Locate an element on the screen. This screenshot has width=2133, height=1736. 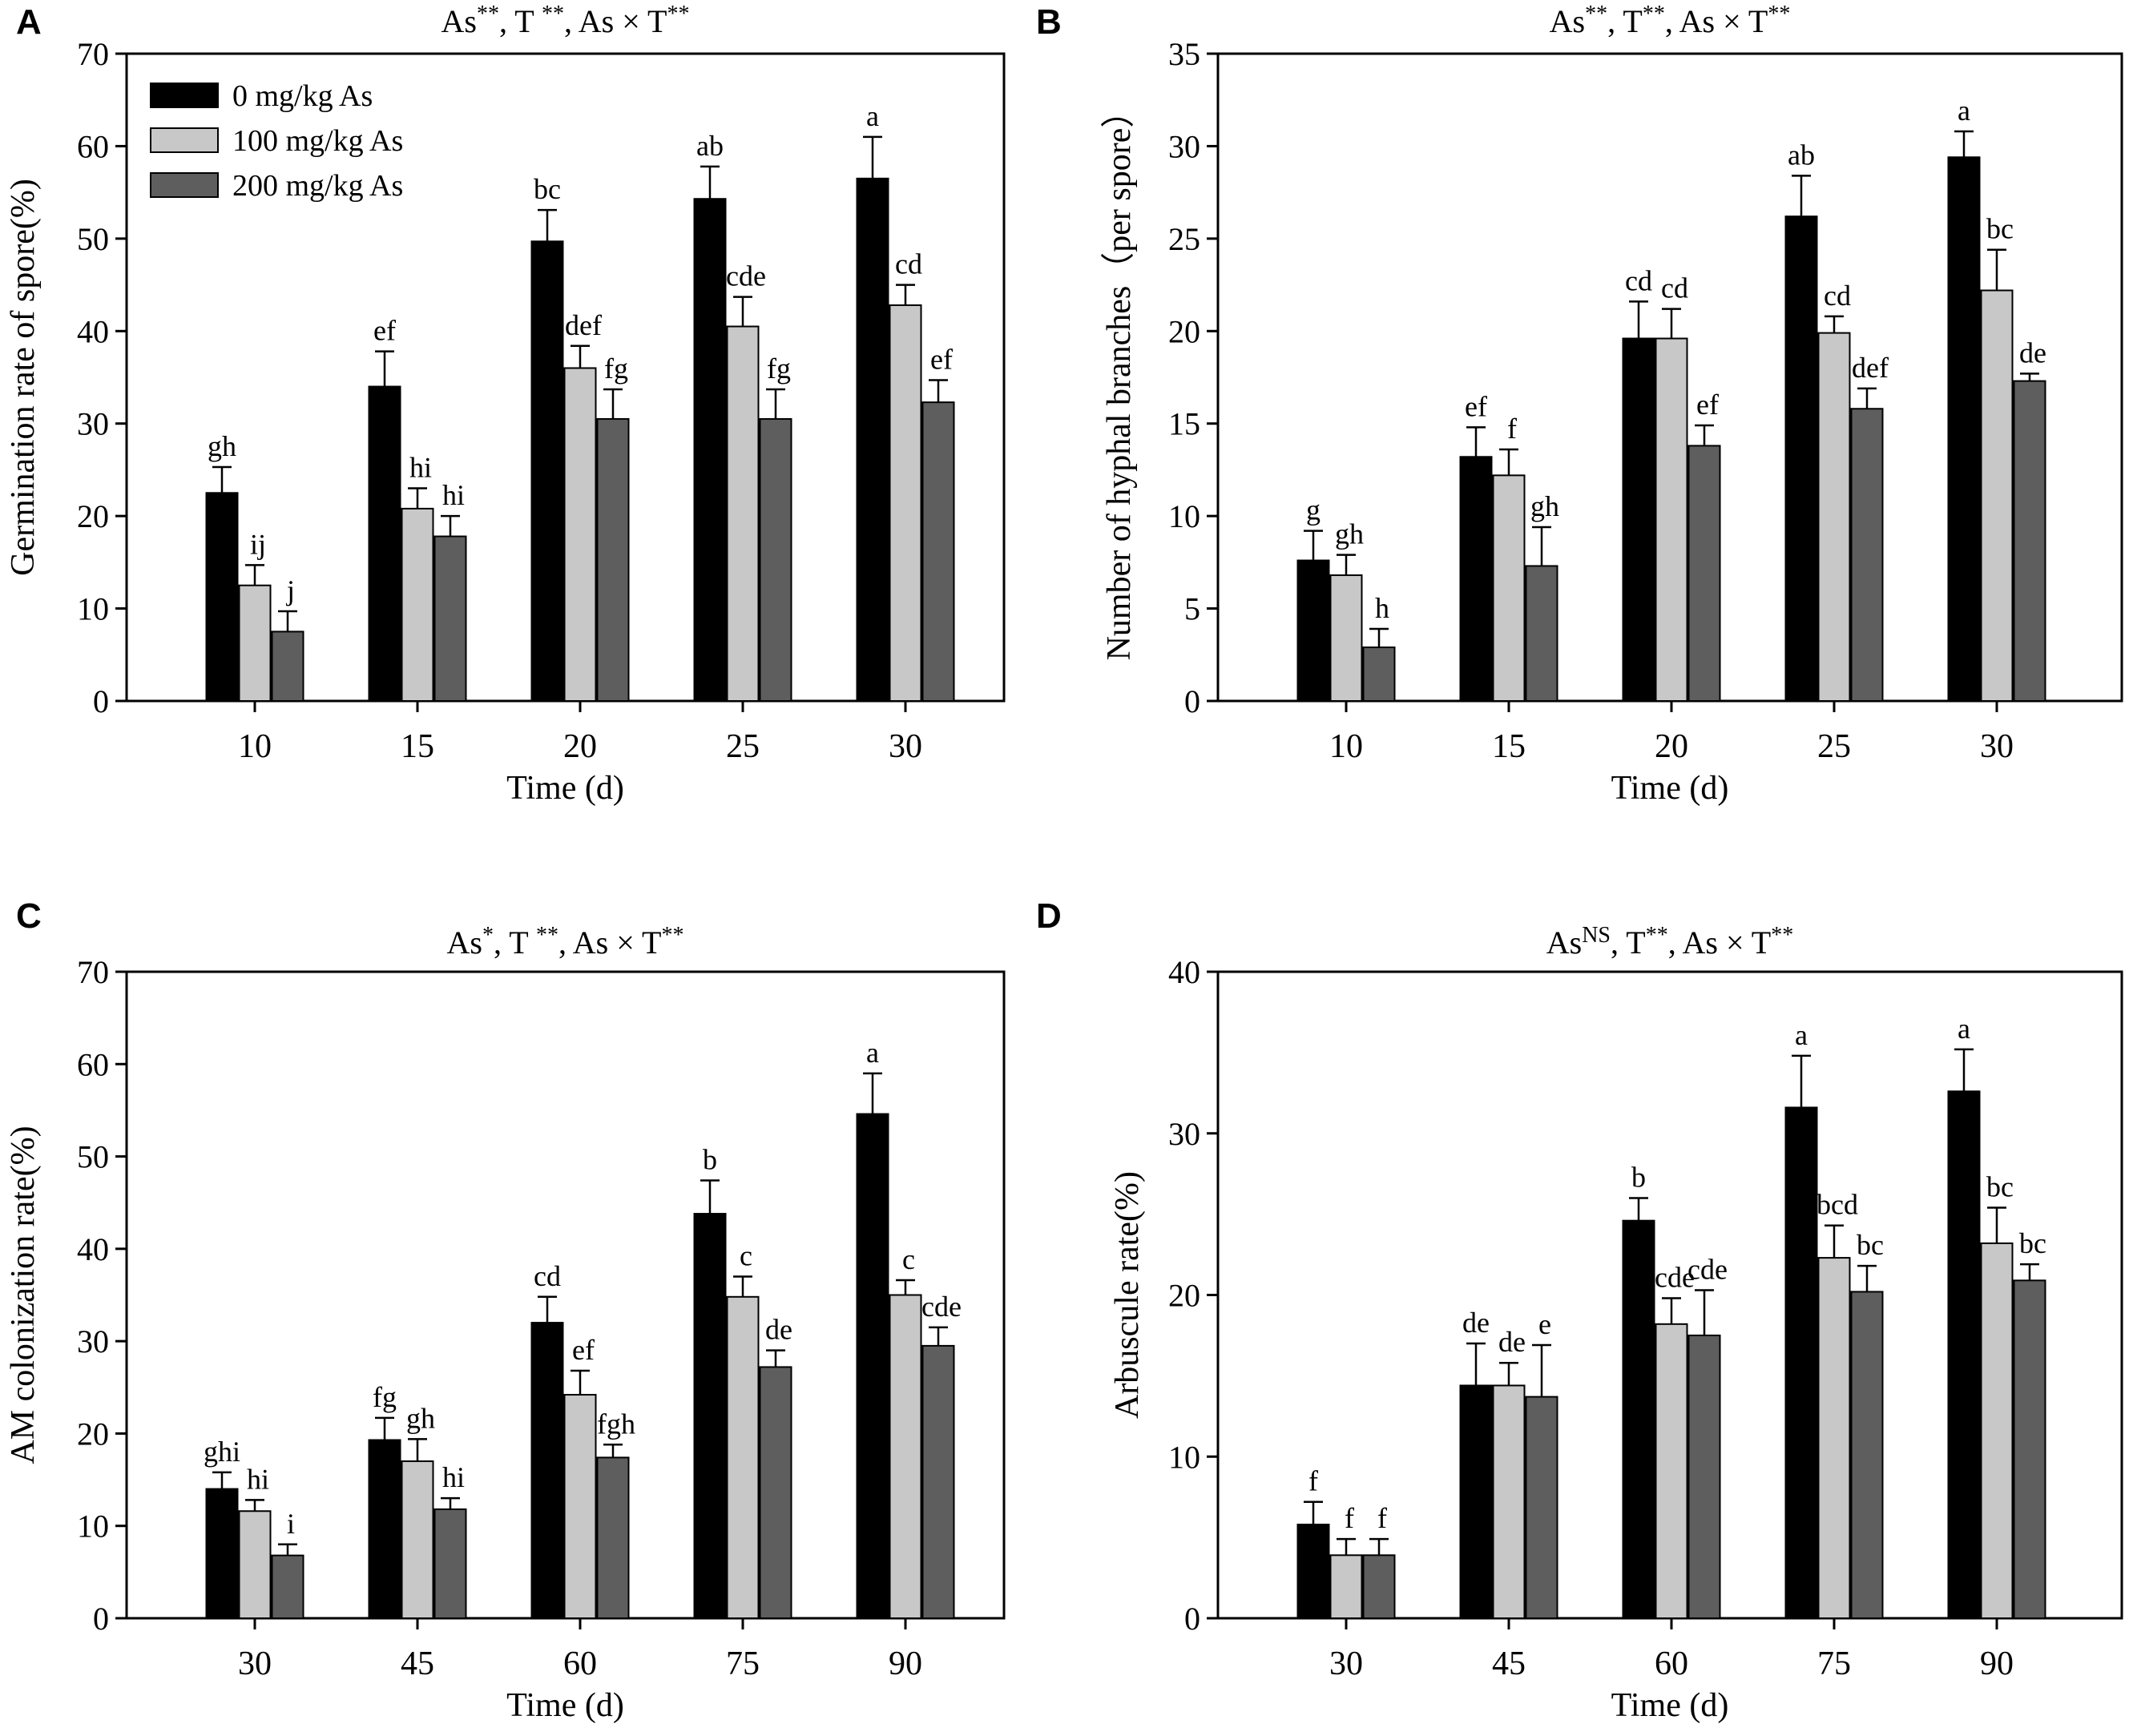
title-factor: As is located at coordinates (1564, 943).